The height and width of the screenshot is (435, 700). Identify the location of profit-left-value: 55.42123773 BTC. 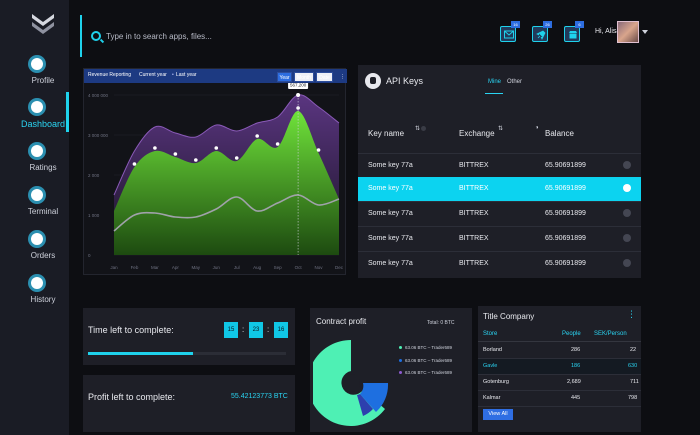
(259, 396).